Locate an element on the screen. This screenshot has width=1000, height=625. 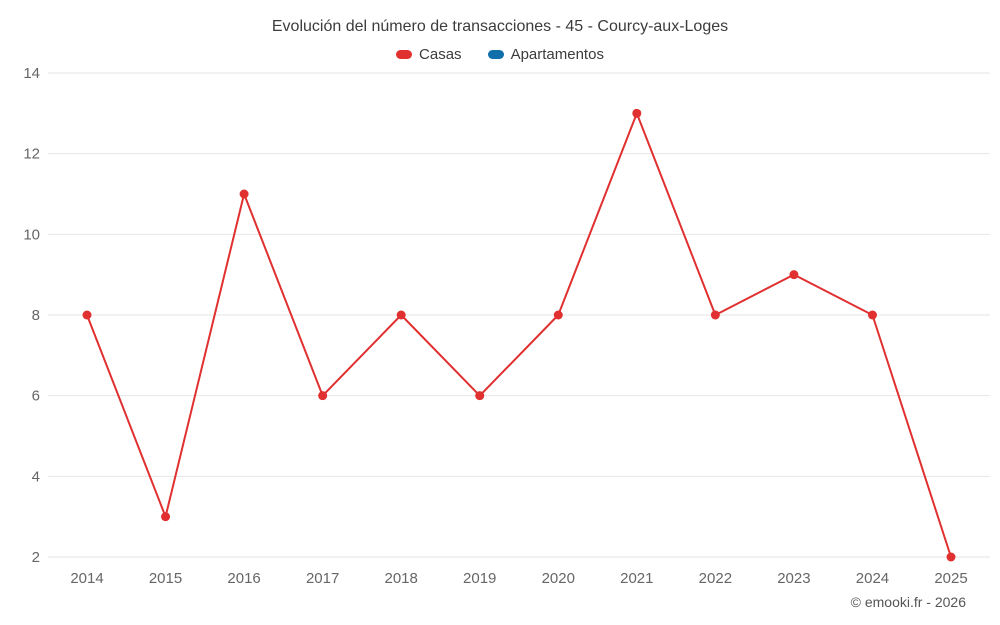
y-axis-tick-label: 10 is located at coordinates (31, 234).